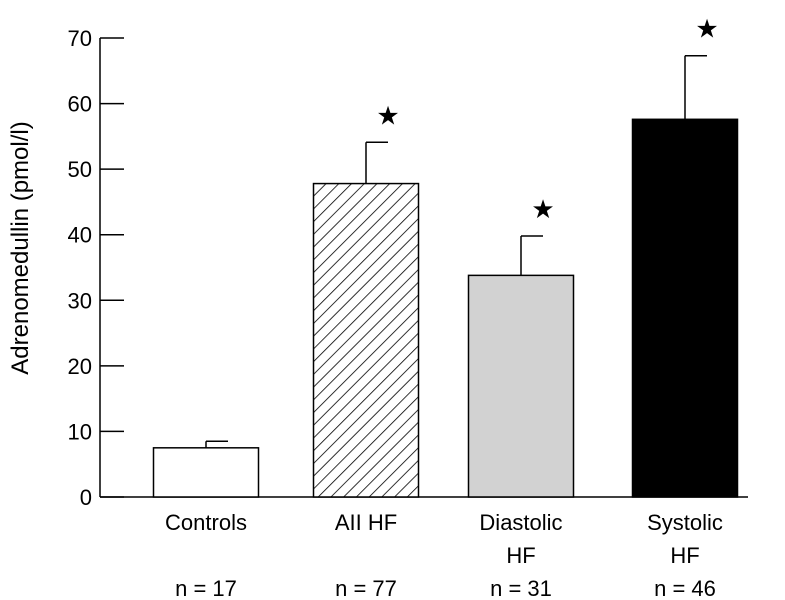  Describe the element at coordinates (80, 366) in the screenshot. I see `y-tick-label: 20` at that location.